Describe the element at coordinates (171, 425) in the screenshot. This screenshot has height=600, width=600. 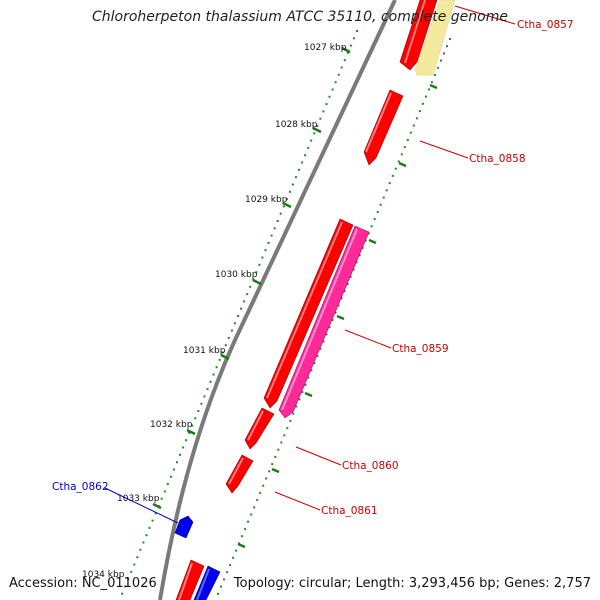
I see `kbp-label-1032: 1032 kbp` at that location.